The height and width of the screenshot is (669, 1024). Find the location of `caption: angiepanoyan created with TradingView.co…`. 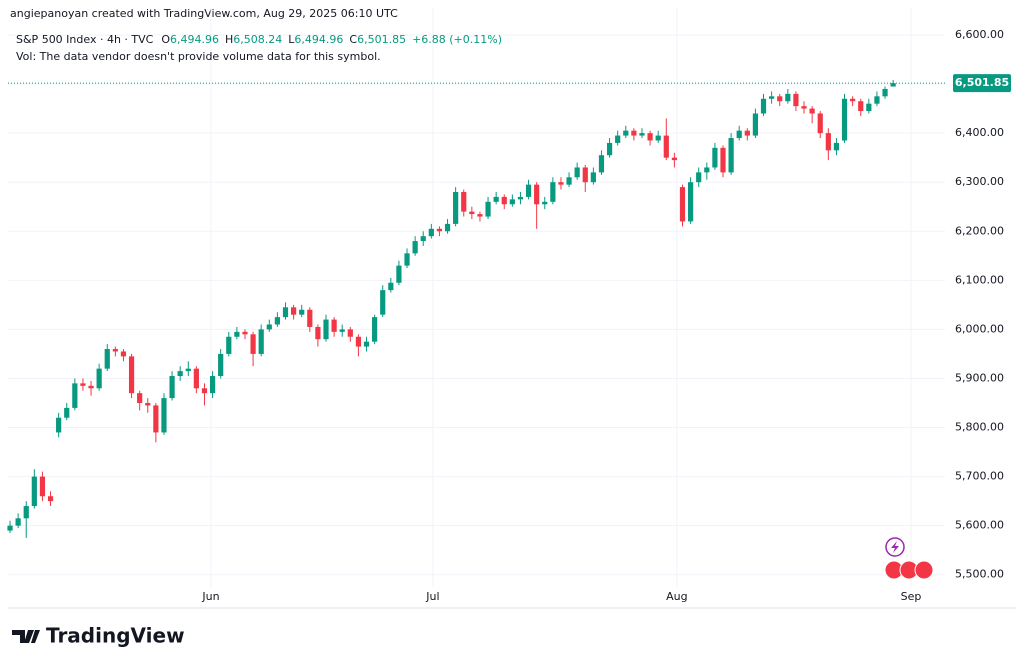

caption: angiepanoyan created with TradingView.co… is located at coordinates (204, 13).